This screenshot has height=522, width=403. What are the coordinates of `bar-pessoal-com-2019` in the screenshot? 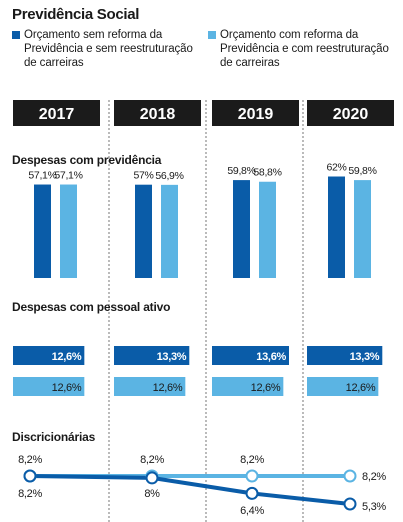 It's located at (248, 386).